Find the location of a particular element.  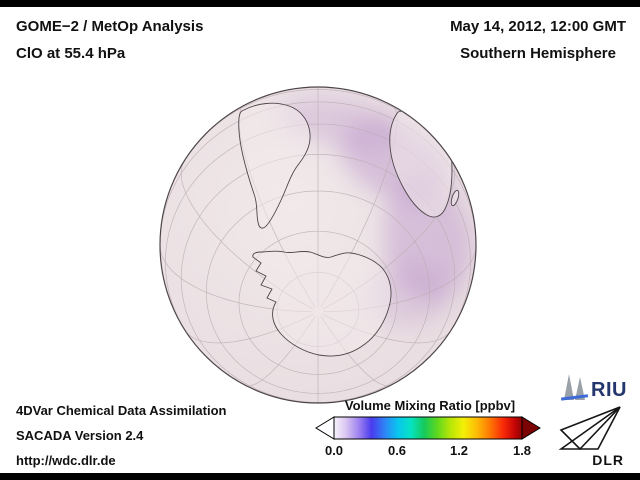

bottom-black-bar is located at coordinates (320, 476).